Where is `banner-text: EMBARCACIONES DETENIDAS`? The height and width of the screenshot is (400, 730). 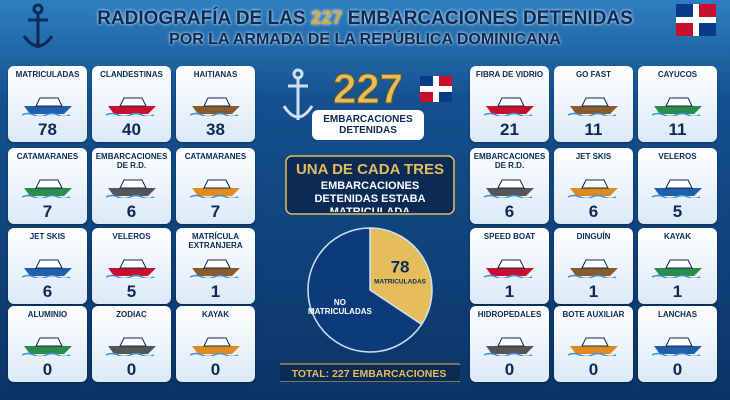 banner-text: EMBARCACIONES DETENIDAS is located at coordinates (368, 125).